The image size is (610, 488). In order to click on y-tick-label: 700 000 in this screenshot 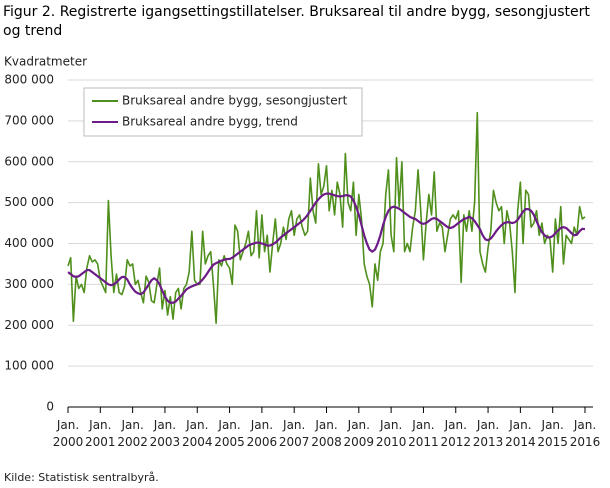, I will do `click(29, 120)`.